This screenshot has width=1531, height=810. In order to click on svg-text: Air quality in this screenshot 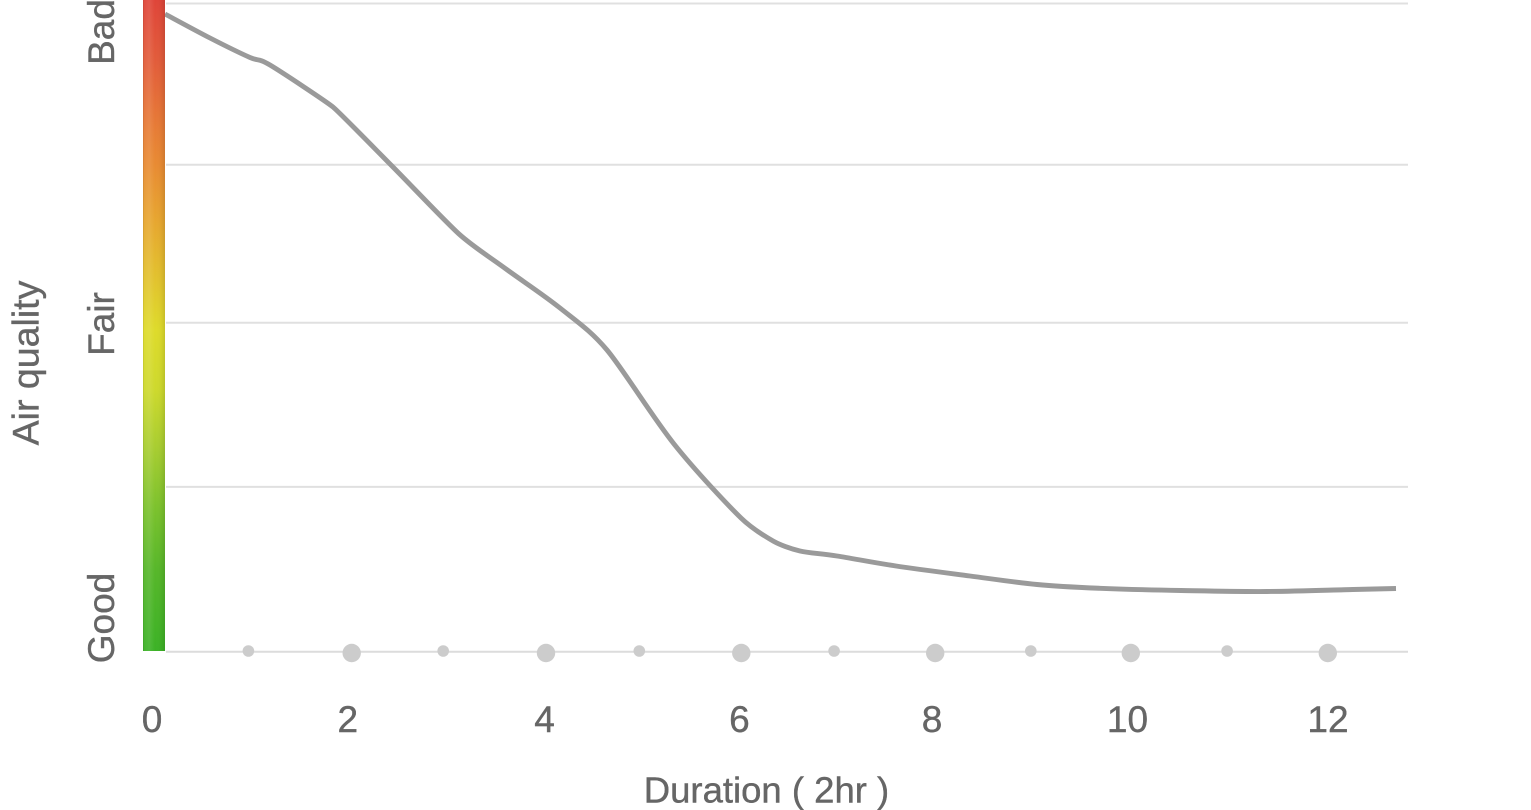, I will do `click(26, 362)`.